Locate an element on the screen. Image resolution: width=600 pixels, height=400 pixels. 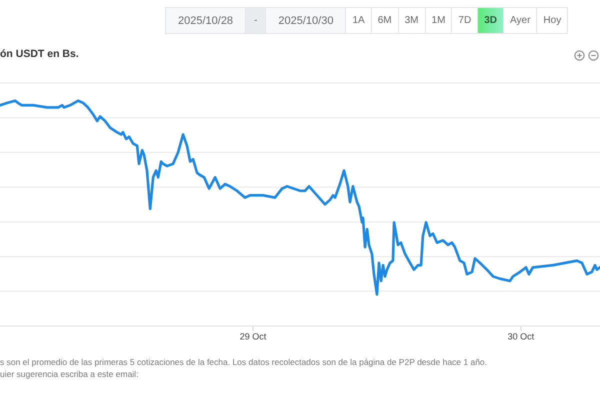
text: 2025/10/28 is located at coordinates (205, 20).